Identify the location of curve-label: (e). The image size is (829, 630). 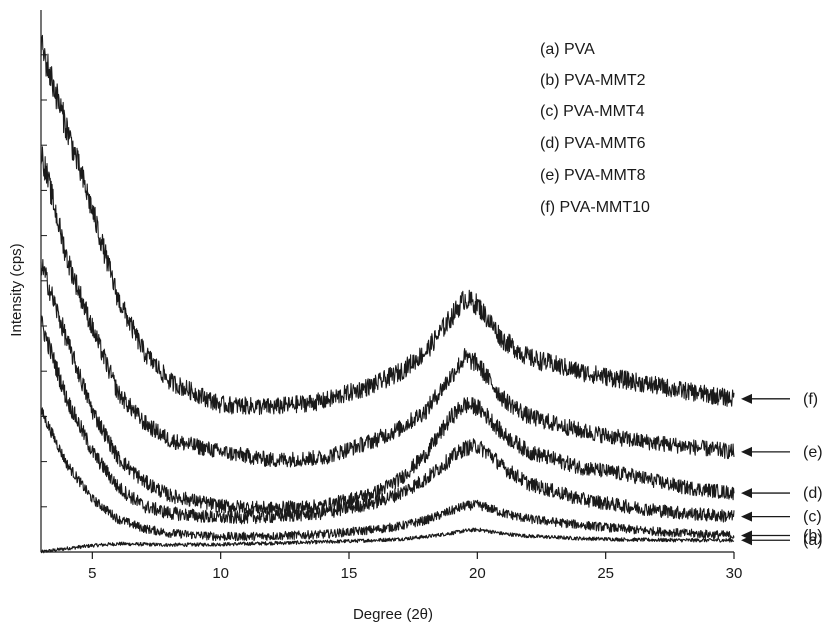
(813, 452).